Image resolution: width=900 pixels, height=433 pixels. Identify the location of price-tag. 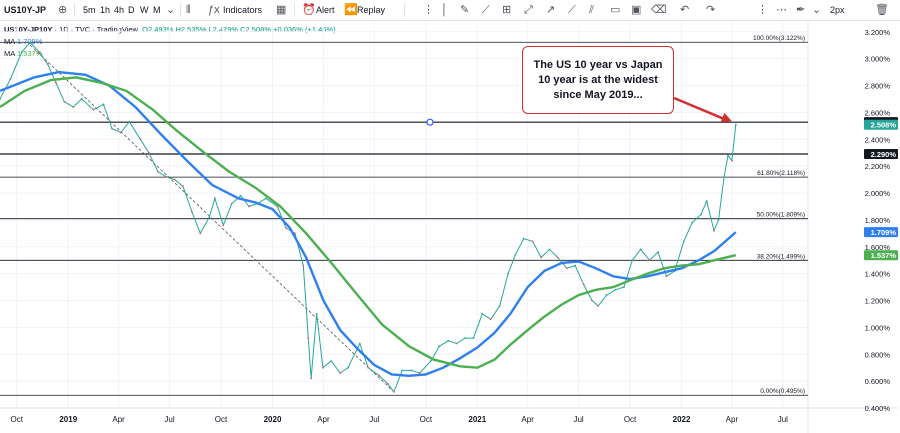
(881, 232).